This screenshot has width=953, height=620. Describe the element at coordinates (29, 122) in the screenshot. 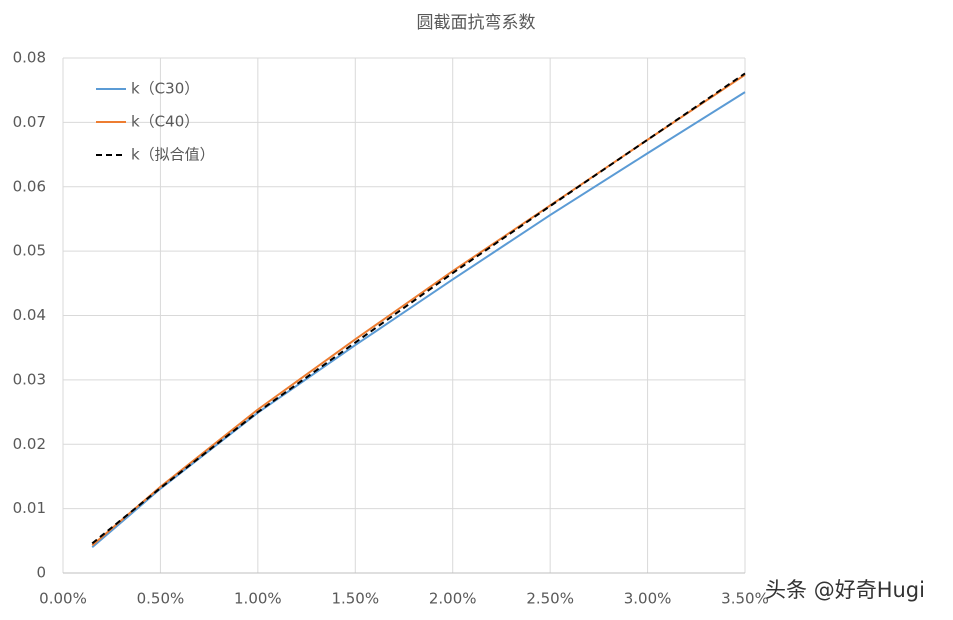

I see `y-tick-label: 0.07` at that location.